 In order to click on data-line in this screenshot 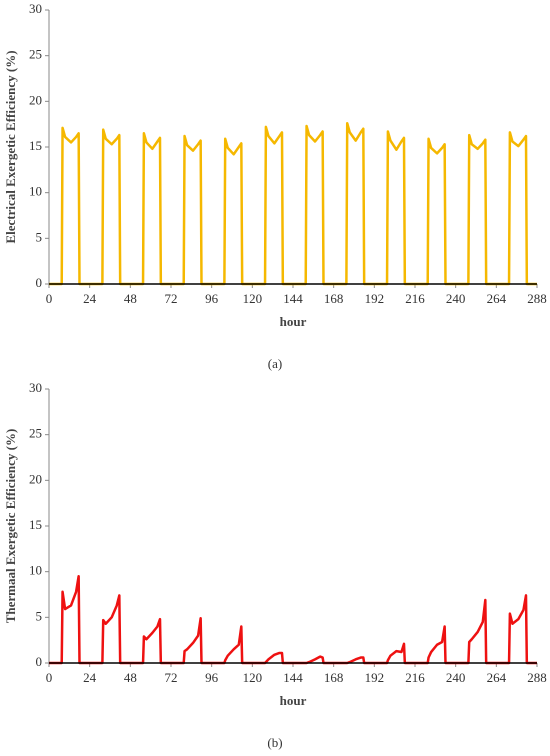, I will do `click(293, 619)`.